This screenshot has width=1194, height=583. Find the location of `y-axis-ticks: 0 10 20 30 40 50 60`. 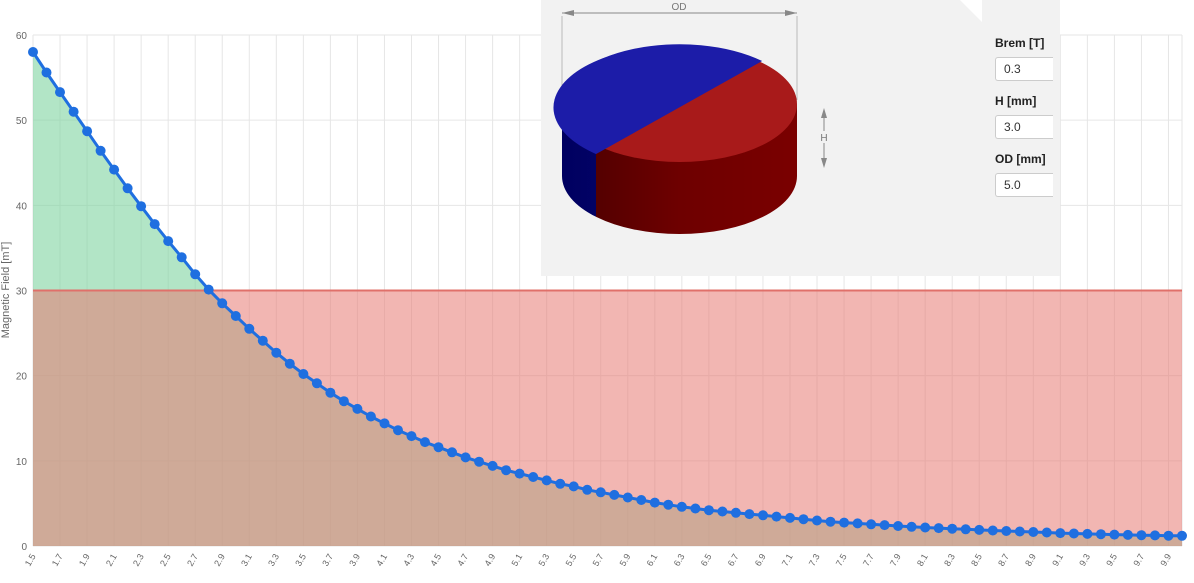

y-axis-ticks: 0 10 20 30 40 50 60 is located at coordinates (22, 292).